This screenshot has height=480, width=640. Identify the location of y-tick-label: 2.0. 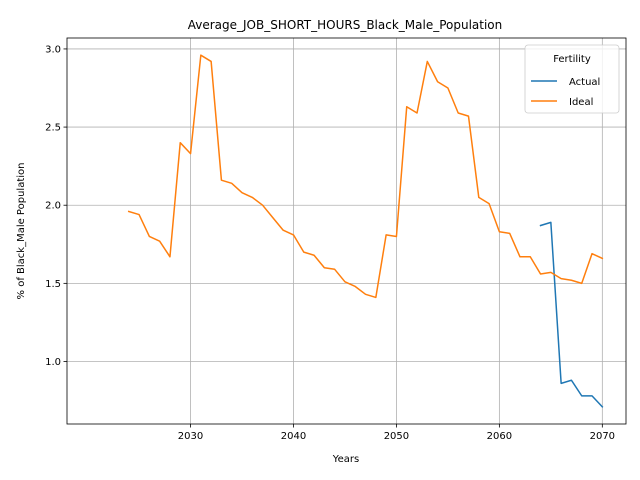
(53, 206).